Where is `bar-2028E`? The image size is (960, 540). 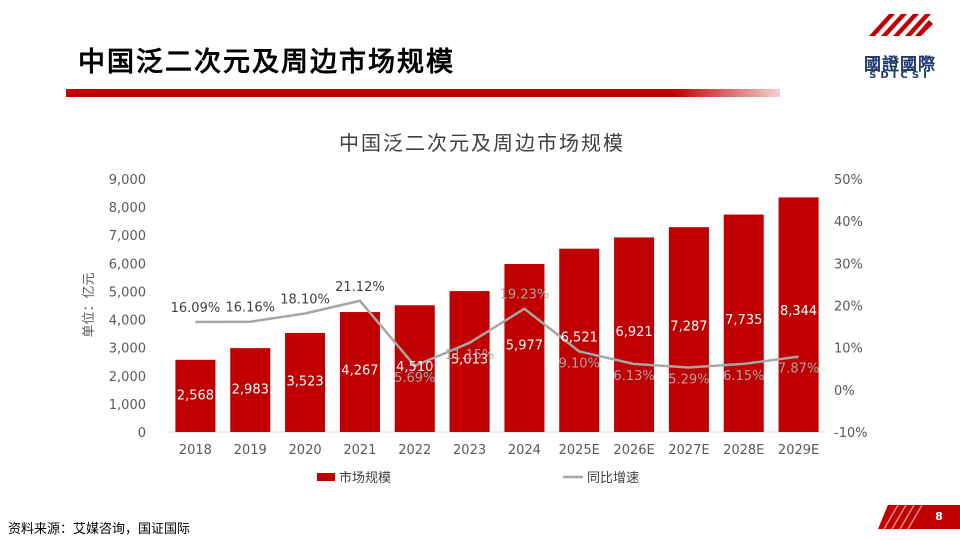
bar-2028E is located at coordinates (743, 323).